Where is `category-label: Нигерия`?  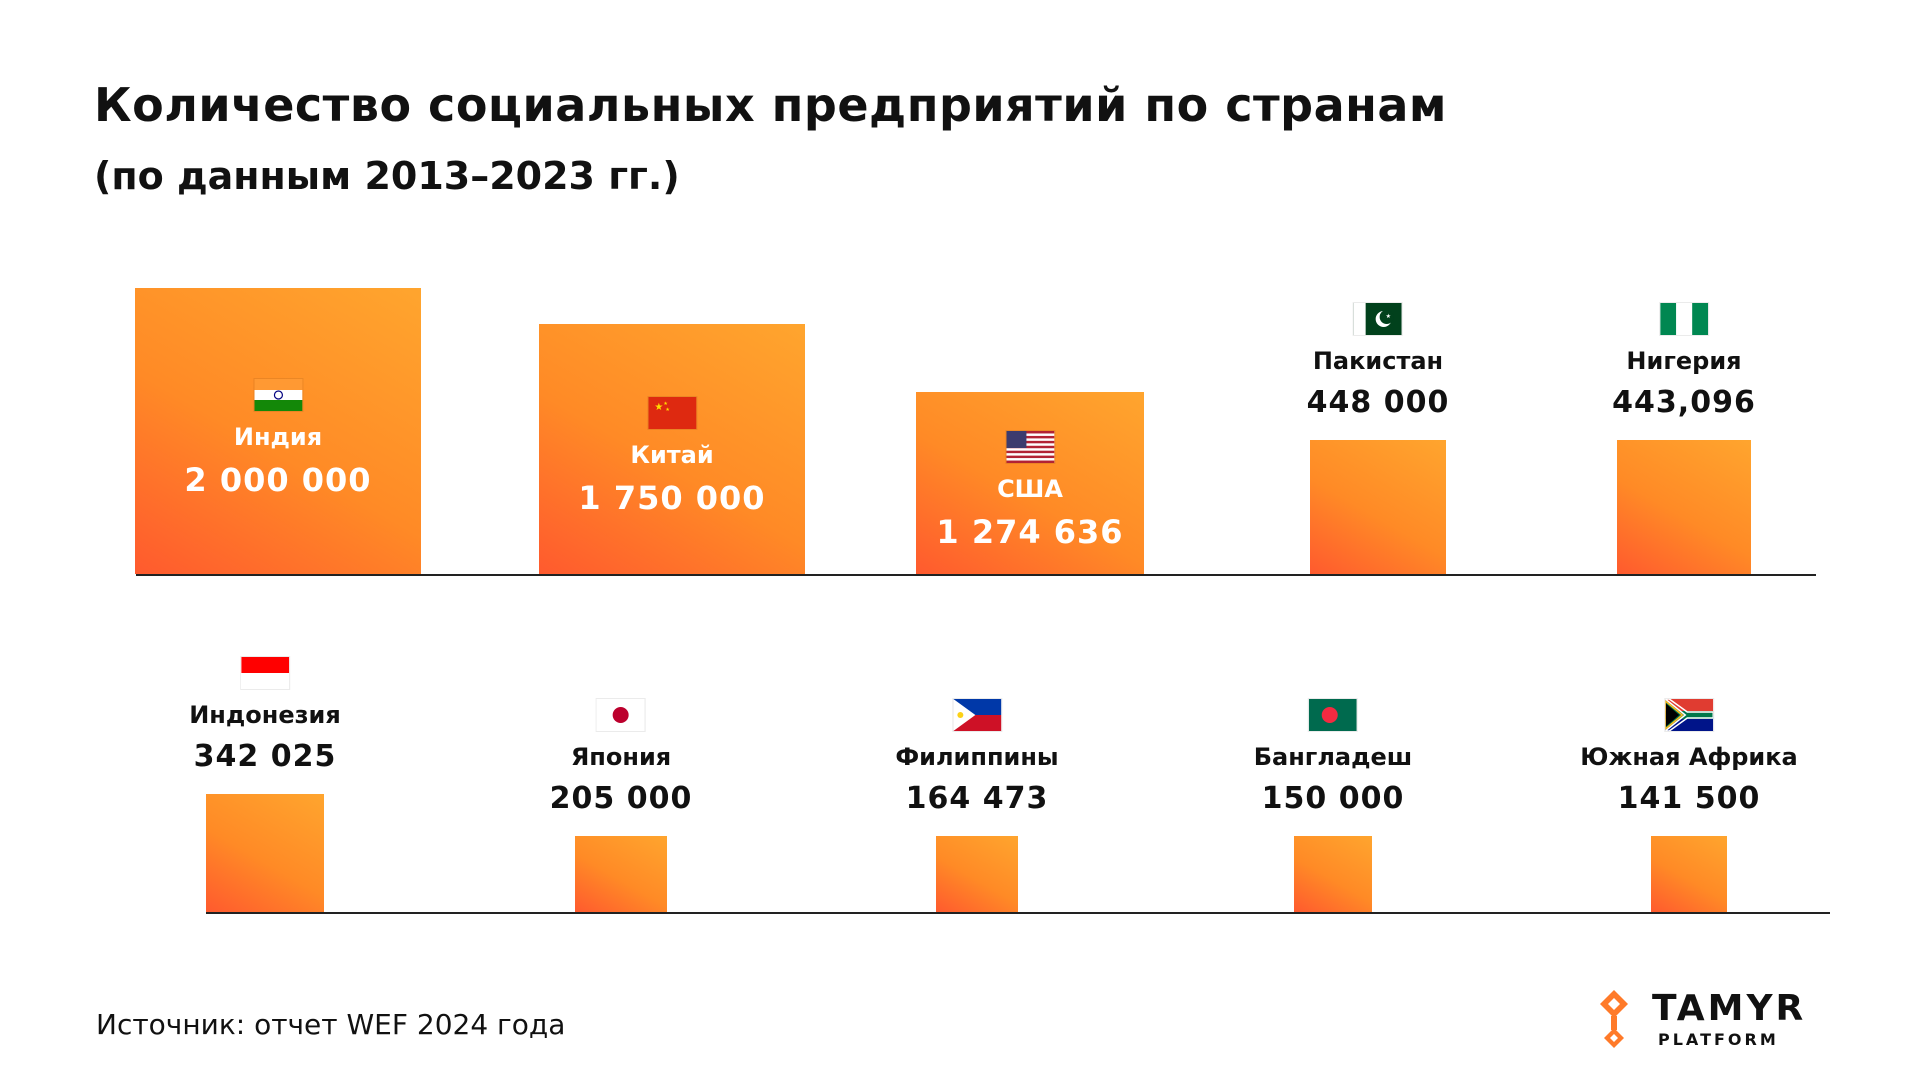 category-label: Нигерия is located at coordinates (1684, 361).